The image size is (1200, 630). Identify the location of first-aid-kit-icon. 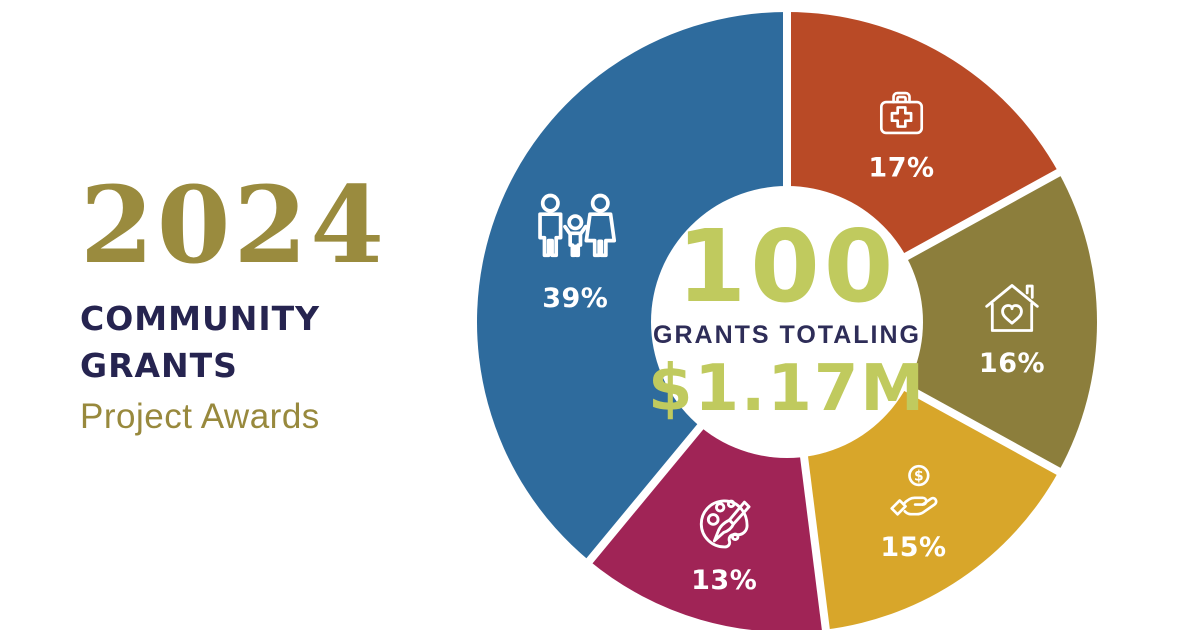
(901, 113).